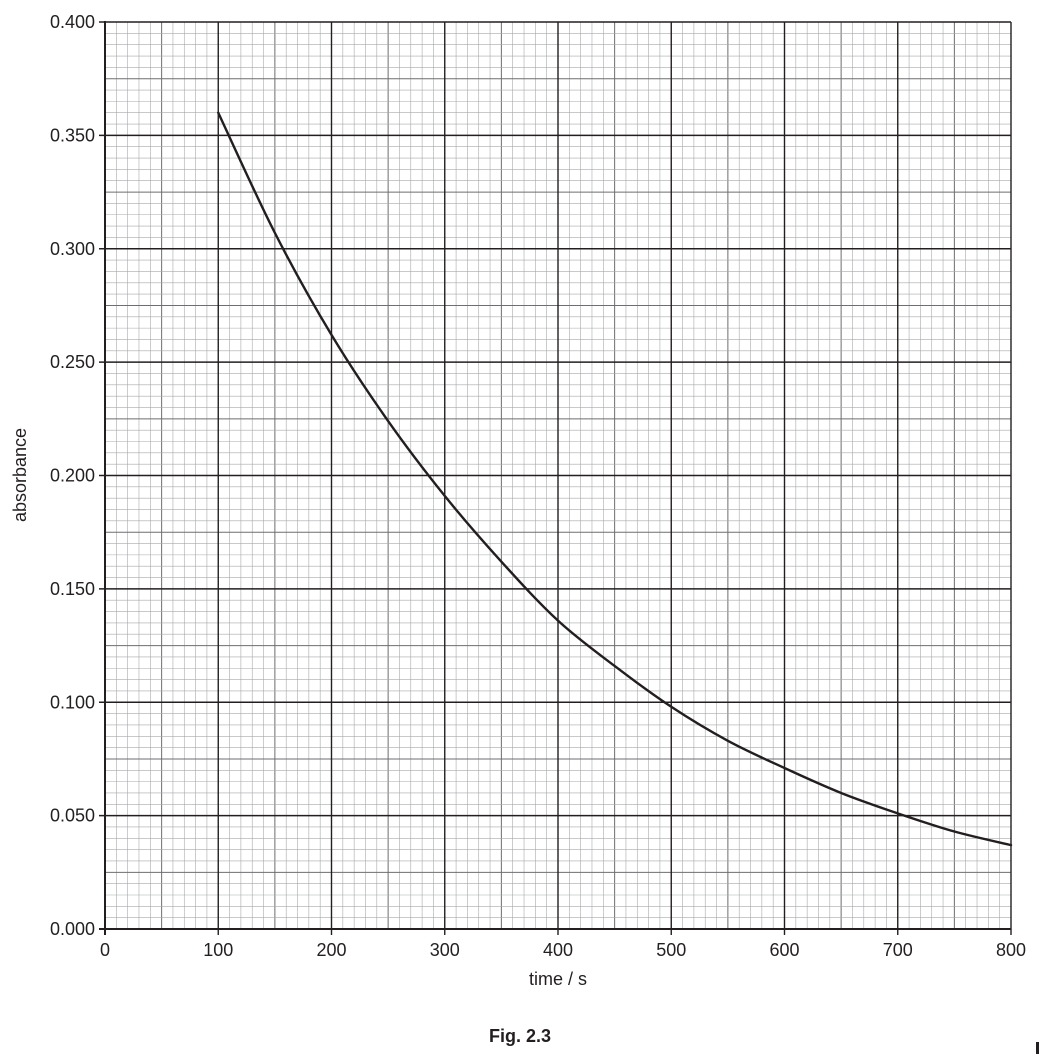 Image resolution: width=1040 pixels, height=1057 pixels. What do you see at coordinates (72, 476) in the screenshot?
I see `y-tick-label: 0.200` at bounding box center [72, 476].